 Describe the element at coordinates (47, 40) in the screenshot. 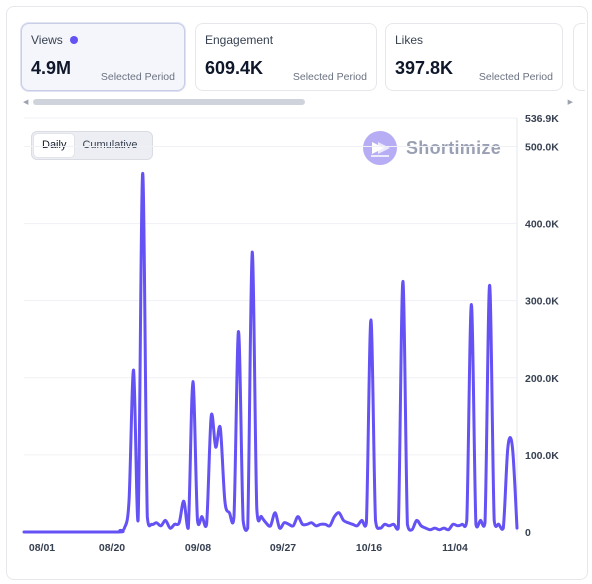

I see `metric-label: Views` at that location.